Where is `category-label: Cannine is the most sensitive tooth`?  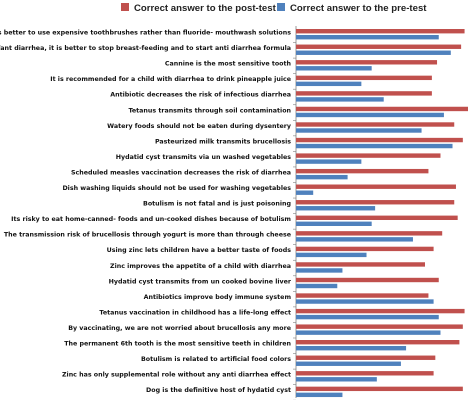 category-label: Cannine is the most sensitive tooth is located at coordinates (228, 64).